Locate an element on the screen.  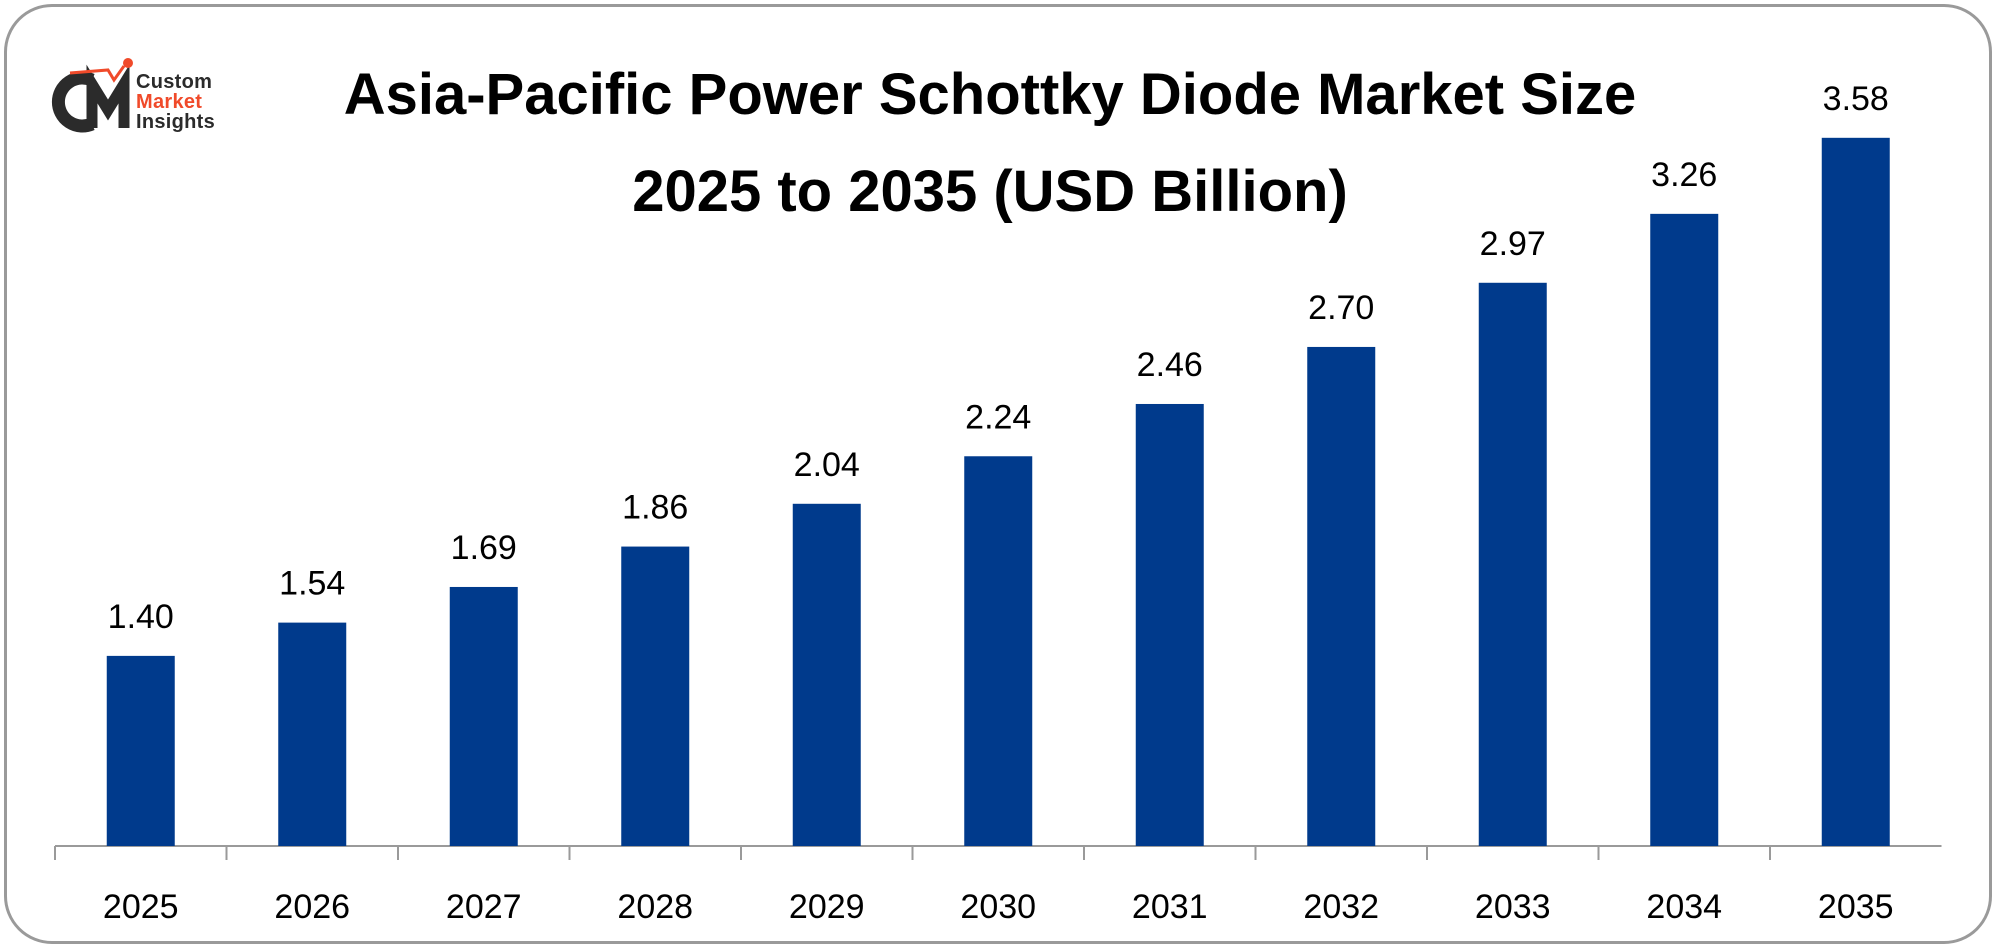
chart-title-line-2: 2025 to 2035 (USD Billion) is located at coordinates (990, 191).